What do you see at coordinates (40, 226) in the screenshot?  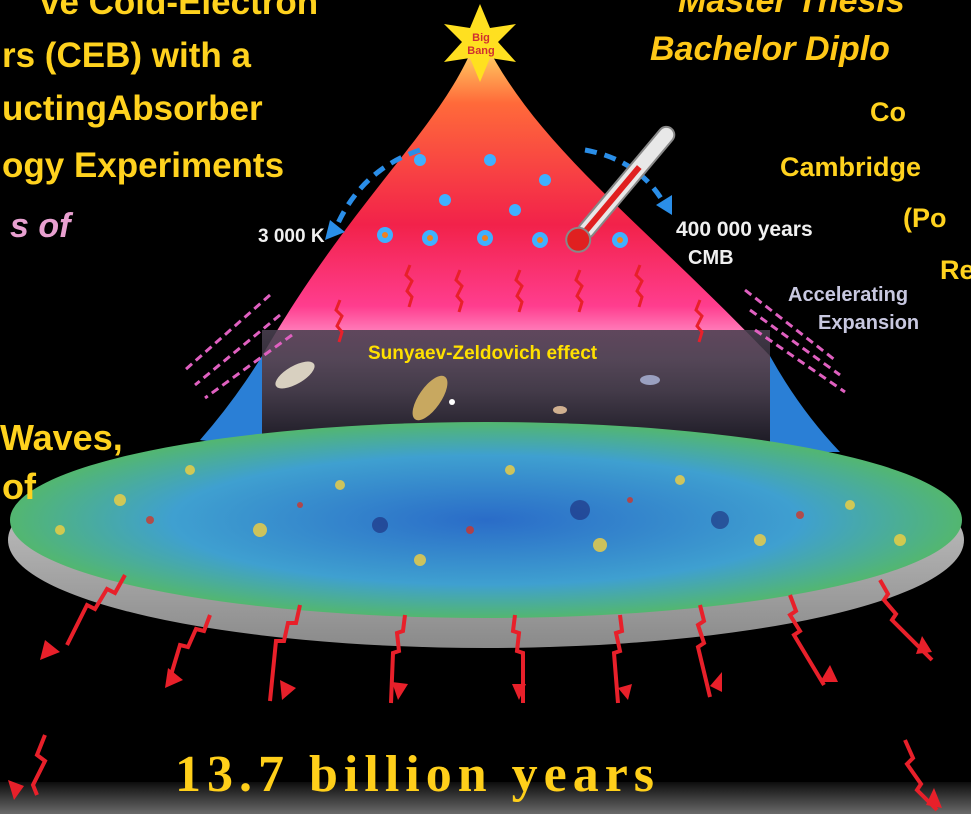 I see `left-pink-text: s of` at bounding box center [40, 226].